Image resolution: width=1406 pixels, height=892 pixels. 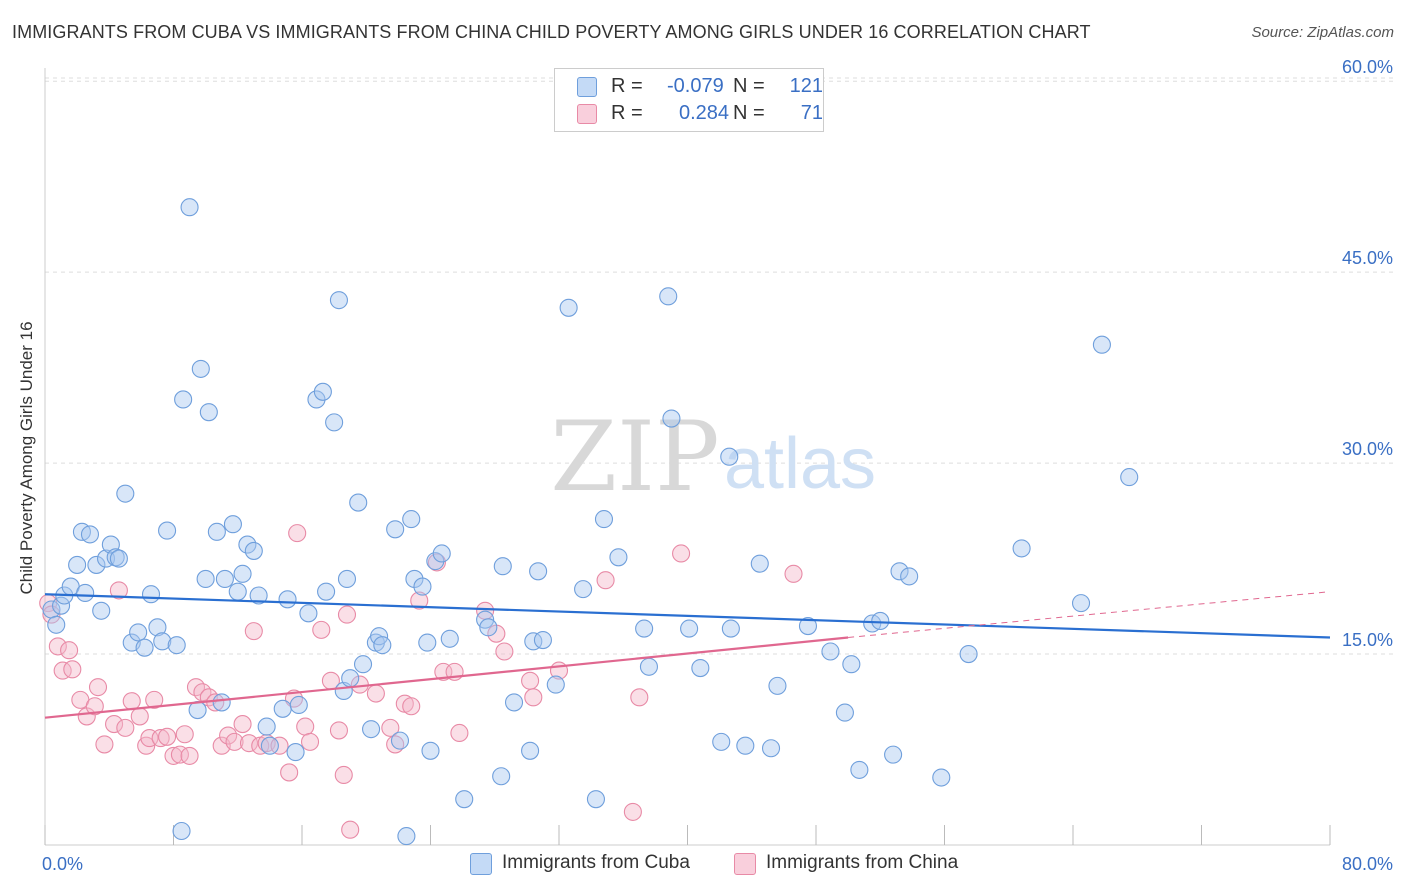 What do you see at coordinates (587, 87) in the screenshot?
I see `cuba-swatch` at bounding box center [587, 87].